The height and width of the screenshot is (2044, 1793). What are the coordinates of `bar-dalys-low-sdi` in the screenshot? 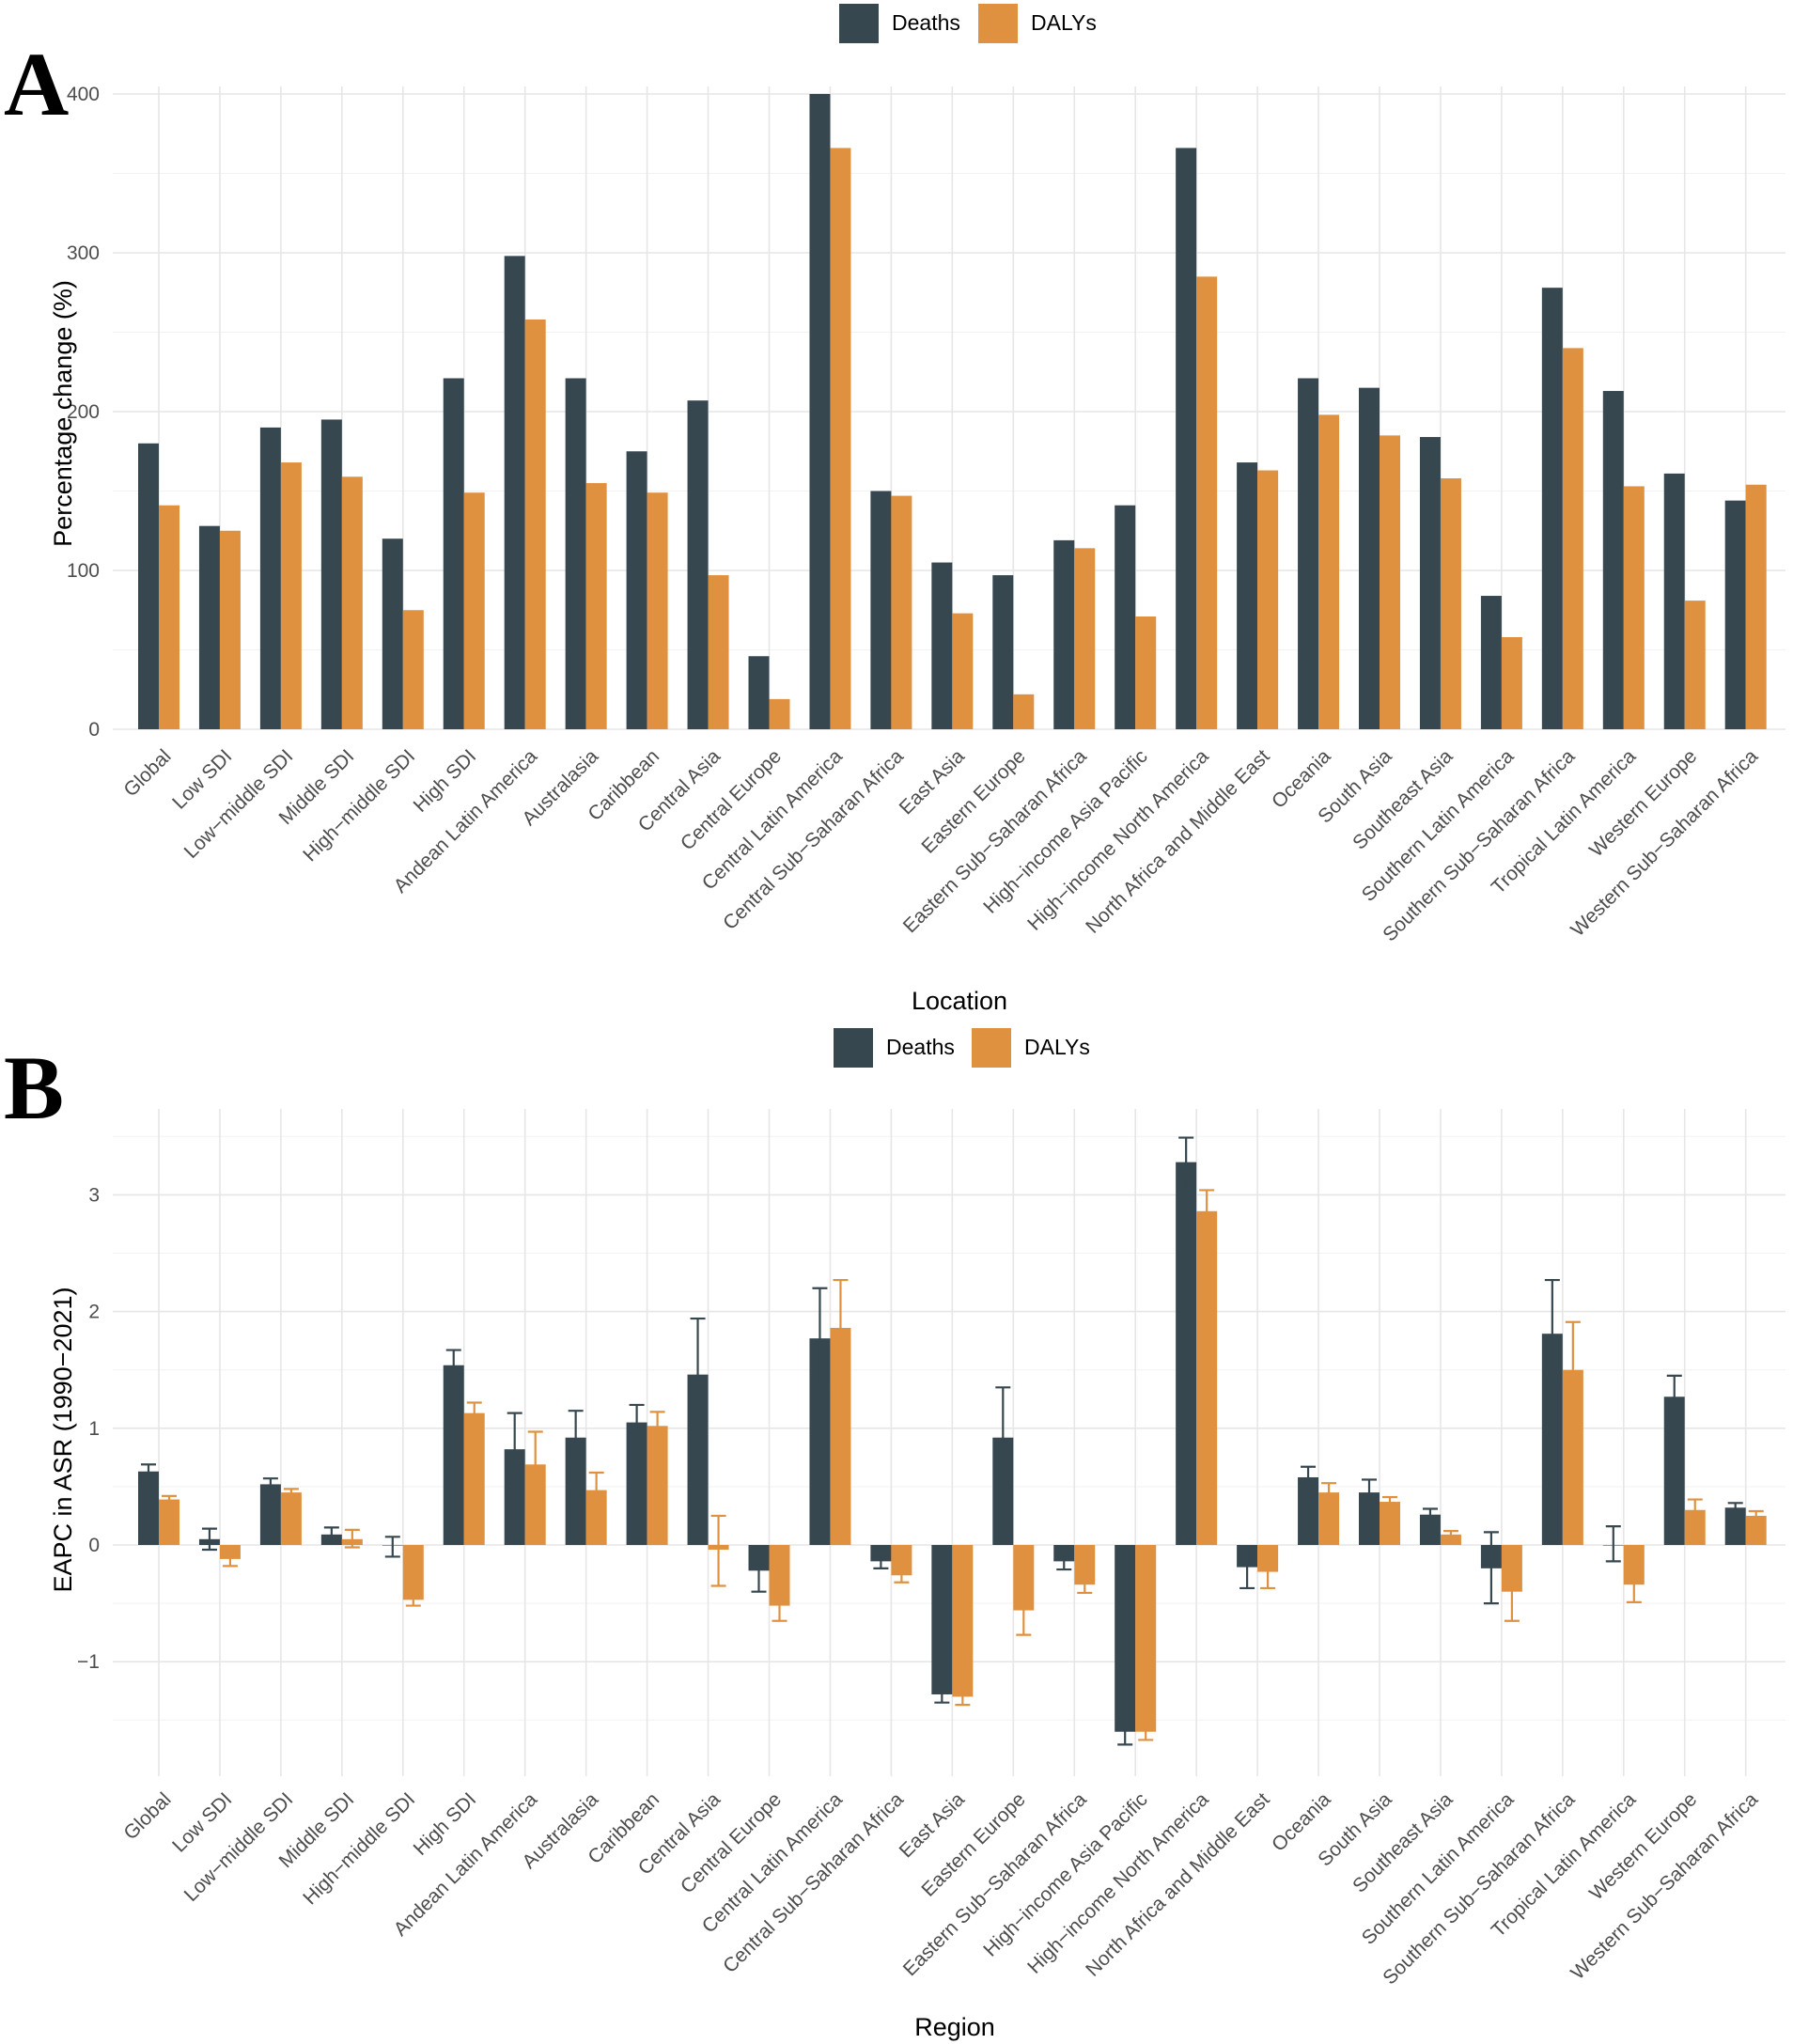 It's located at (230, 629).